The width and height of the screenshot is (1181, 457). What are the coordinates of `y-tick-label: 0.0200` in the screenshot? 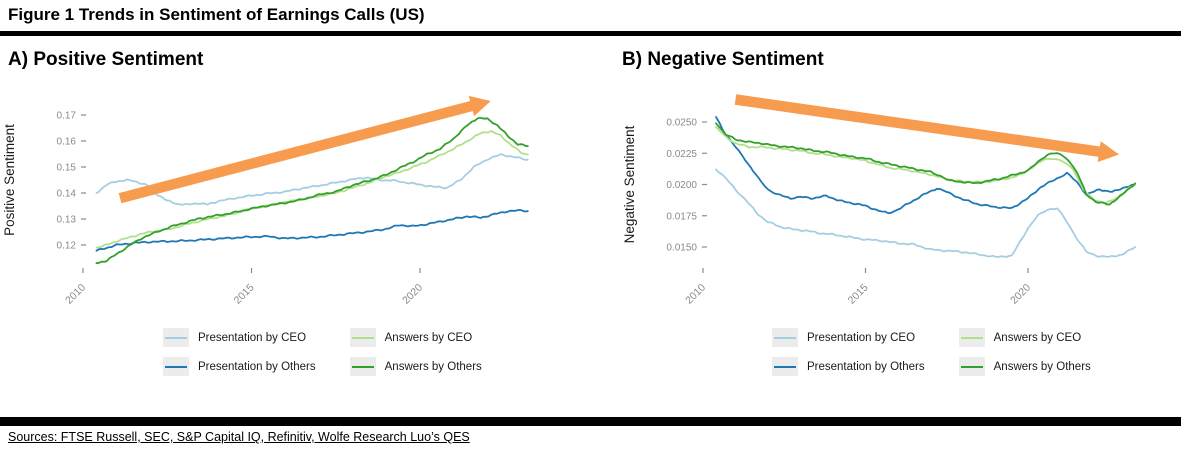 It's located at (681, 185).